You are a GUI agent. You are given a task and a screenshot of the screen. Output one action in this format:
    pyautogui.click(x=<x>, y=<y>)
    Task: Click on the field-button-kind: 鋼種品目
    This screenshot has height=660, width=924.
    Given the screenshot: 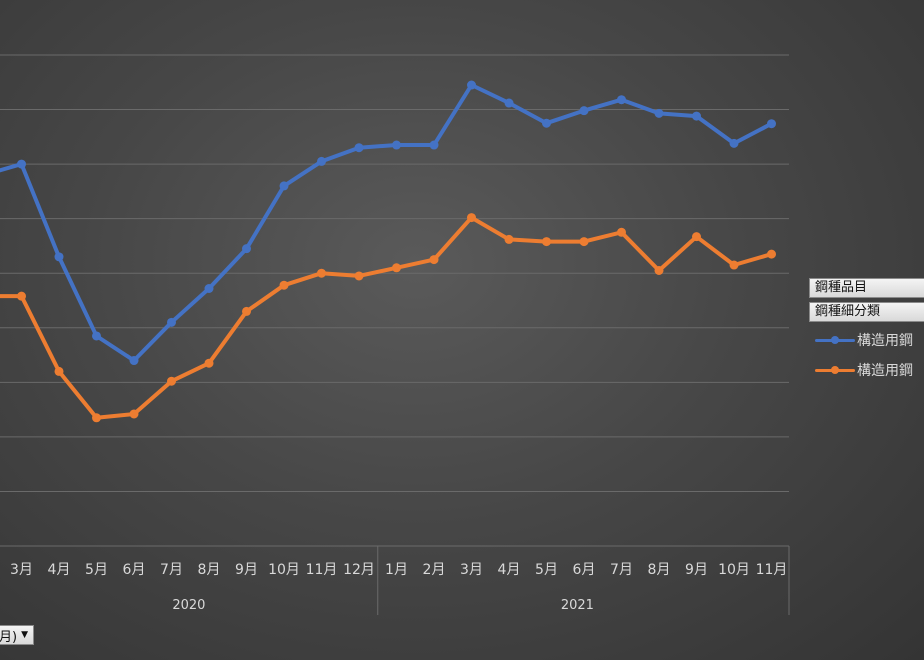 What is the action you would take?
    pyautogui.click(x=866, y=288)
    